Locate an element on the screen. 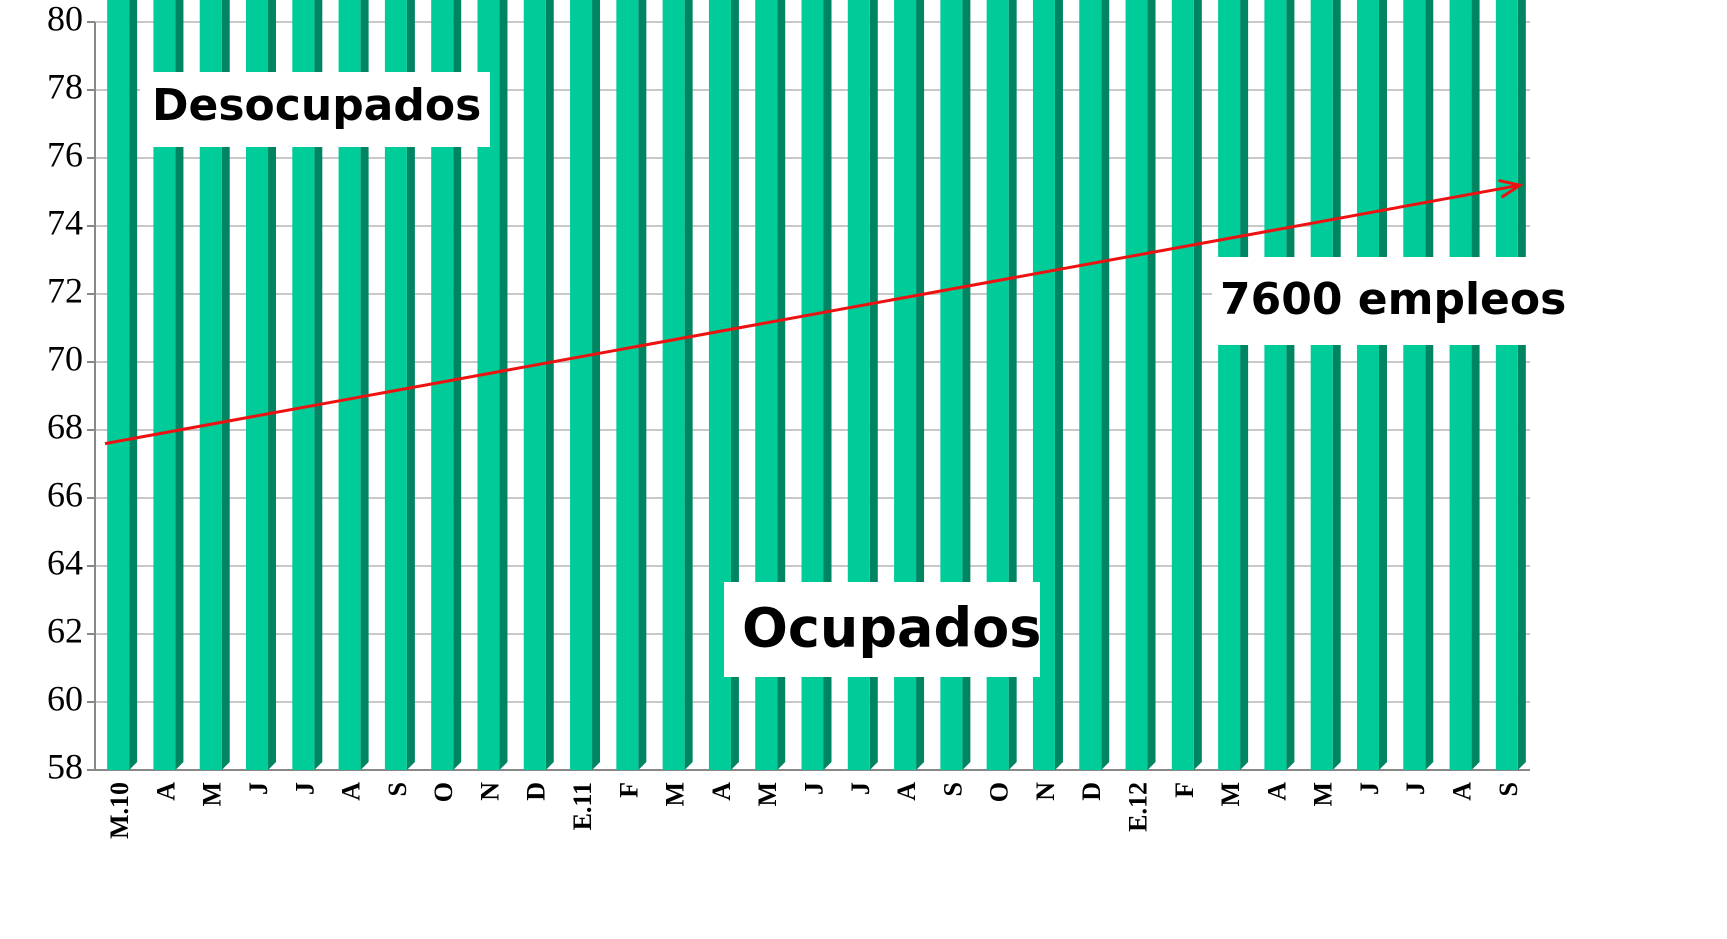  series-label: Ocupados is located at coordinates (891, 628).